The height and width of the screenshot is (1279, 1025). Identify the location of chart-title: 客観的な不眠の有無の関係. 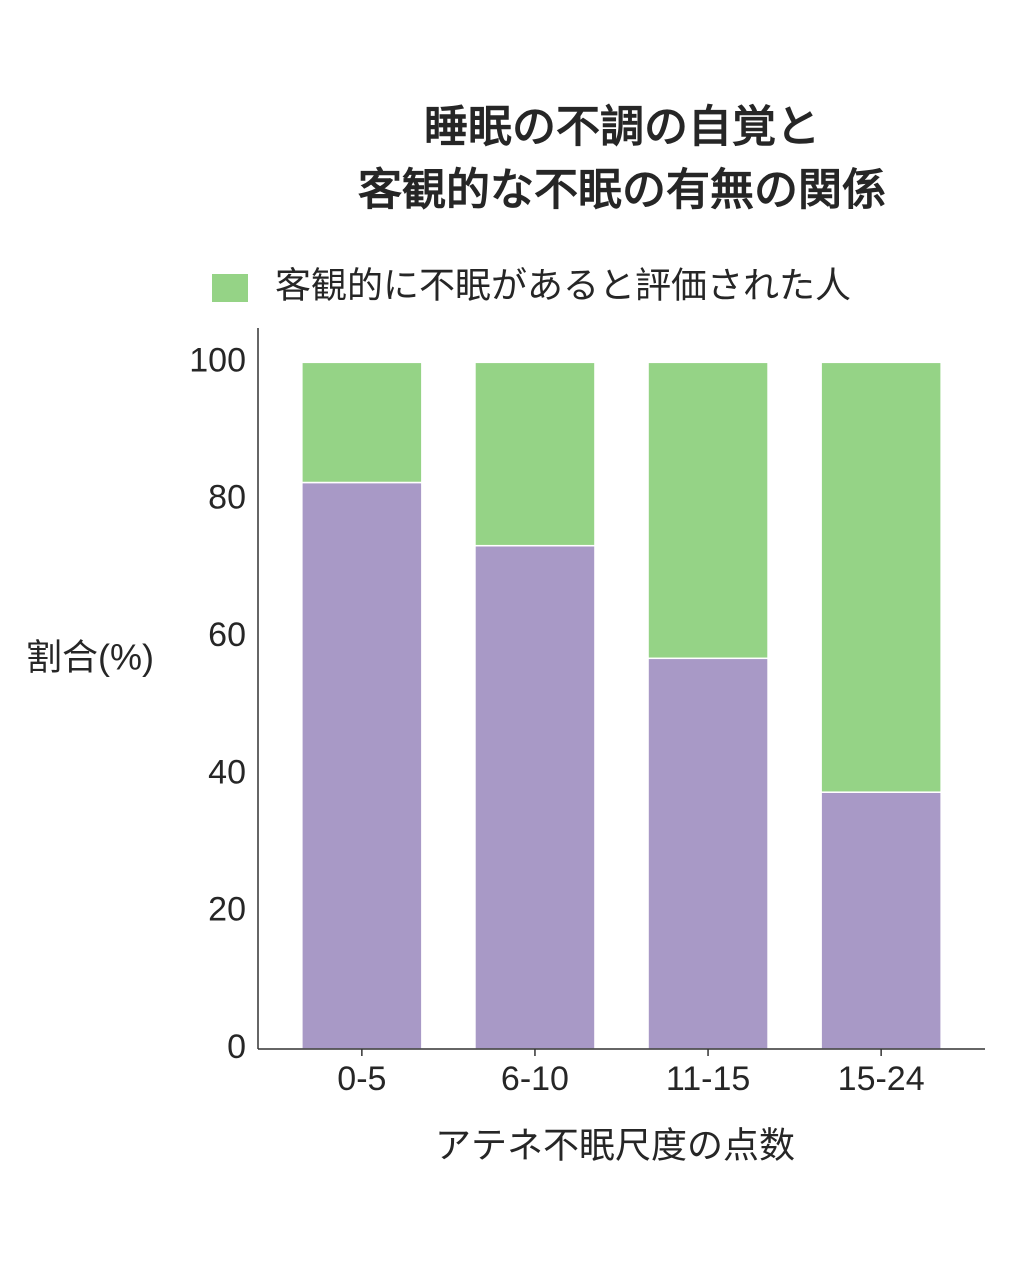
(622, 190).